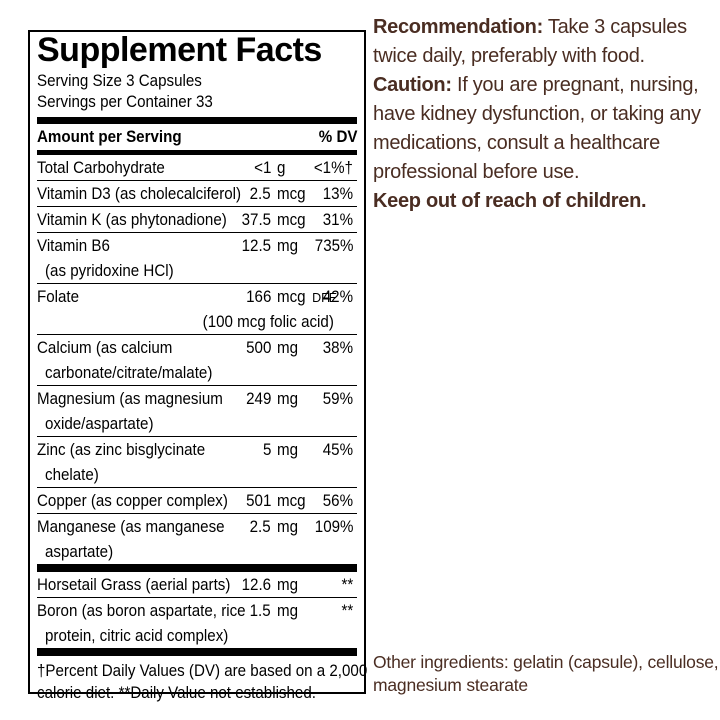 The height and width of the screenshot is (720, 720). Describe the element at coordinates (131, 526) in the screenshot. I see `nutrient-name: Manganese (as manganese` at that location.